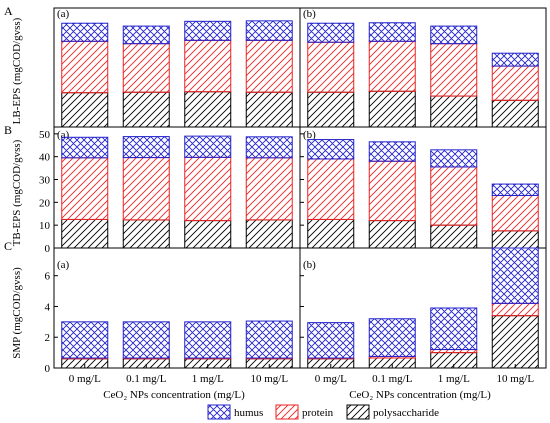 This screenshot has width=550, height=423. Describe the element at coordinates (17, 70) in the screenshot. I see `ylabel-lb-eps: LB-EPS (mgCOD/gvss)` at that location.